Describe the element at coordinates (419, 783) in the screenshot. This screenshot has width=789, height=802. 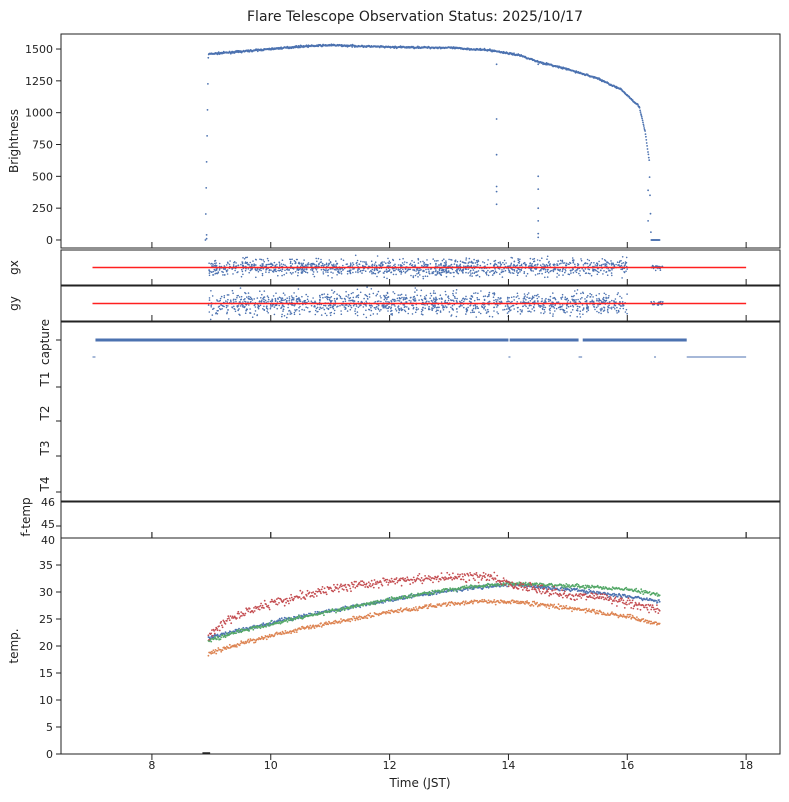
I see `x-axis-label: Time (JST)` at that location.